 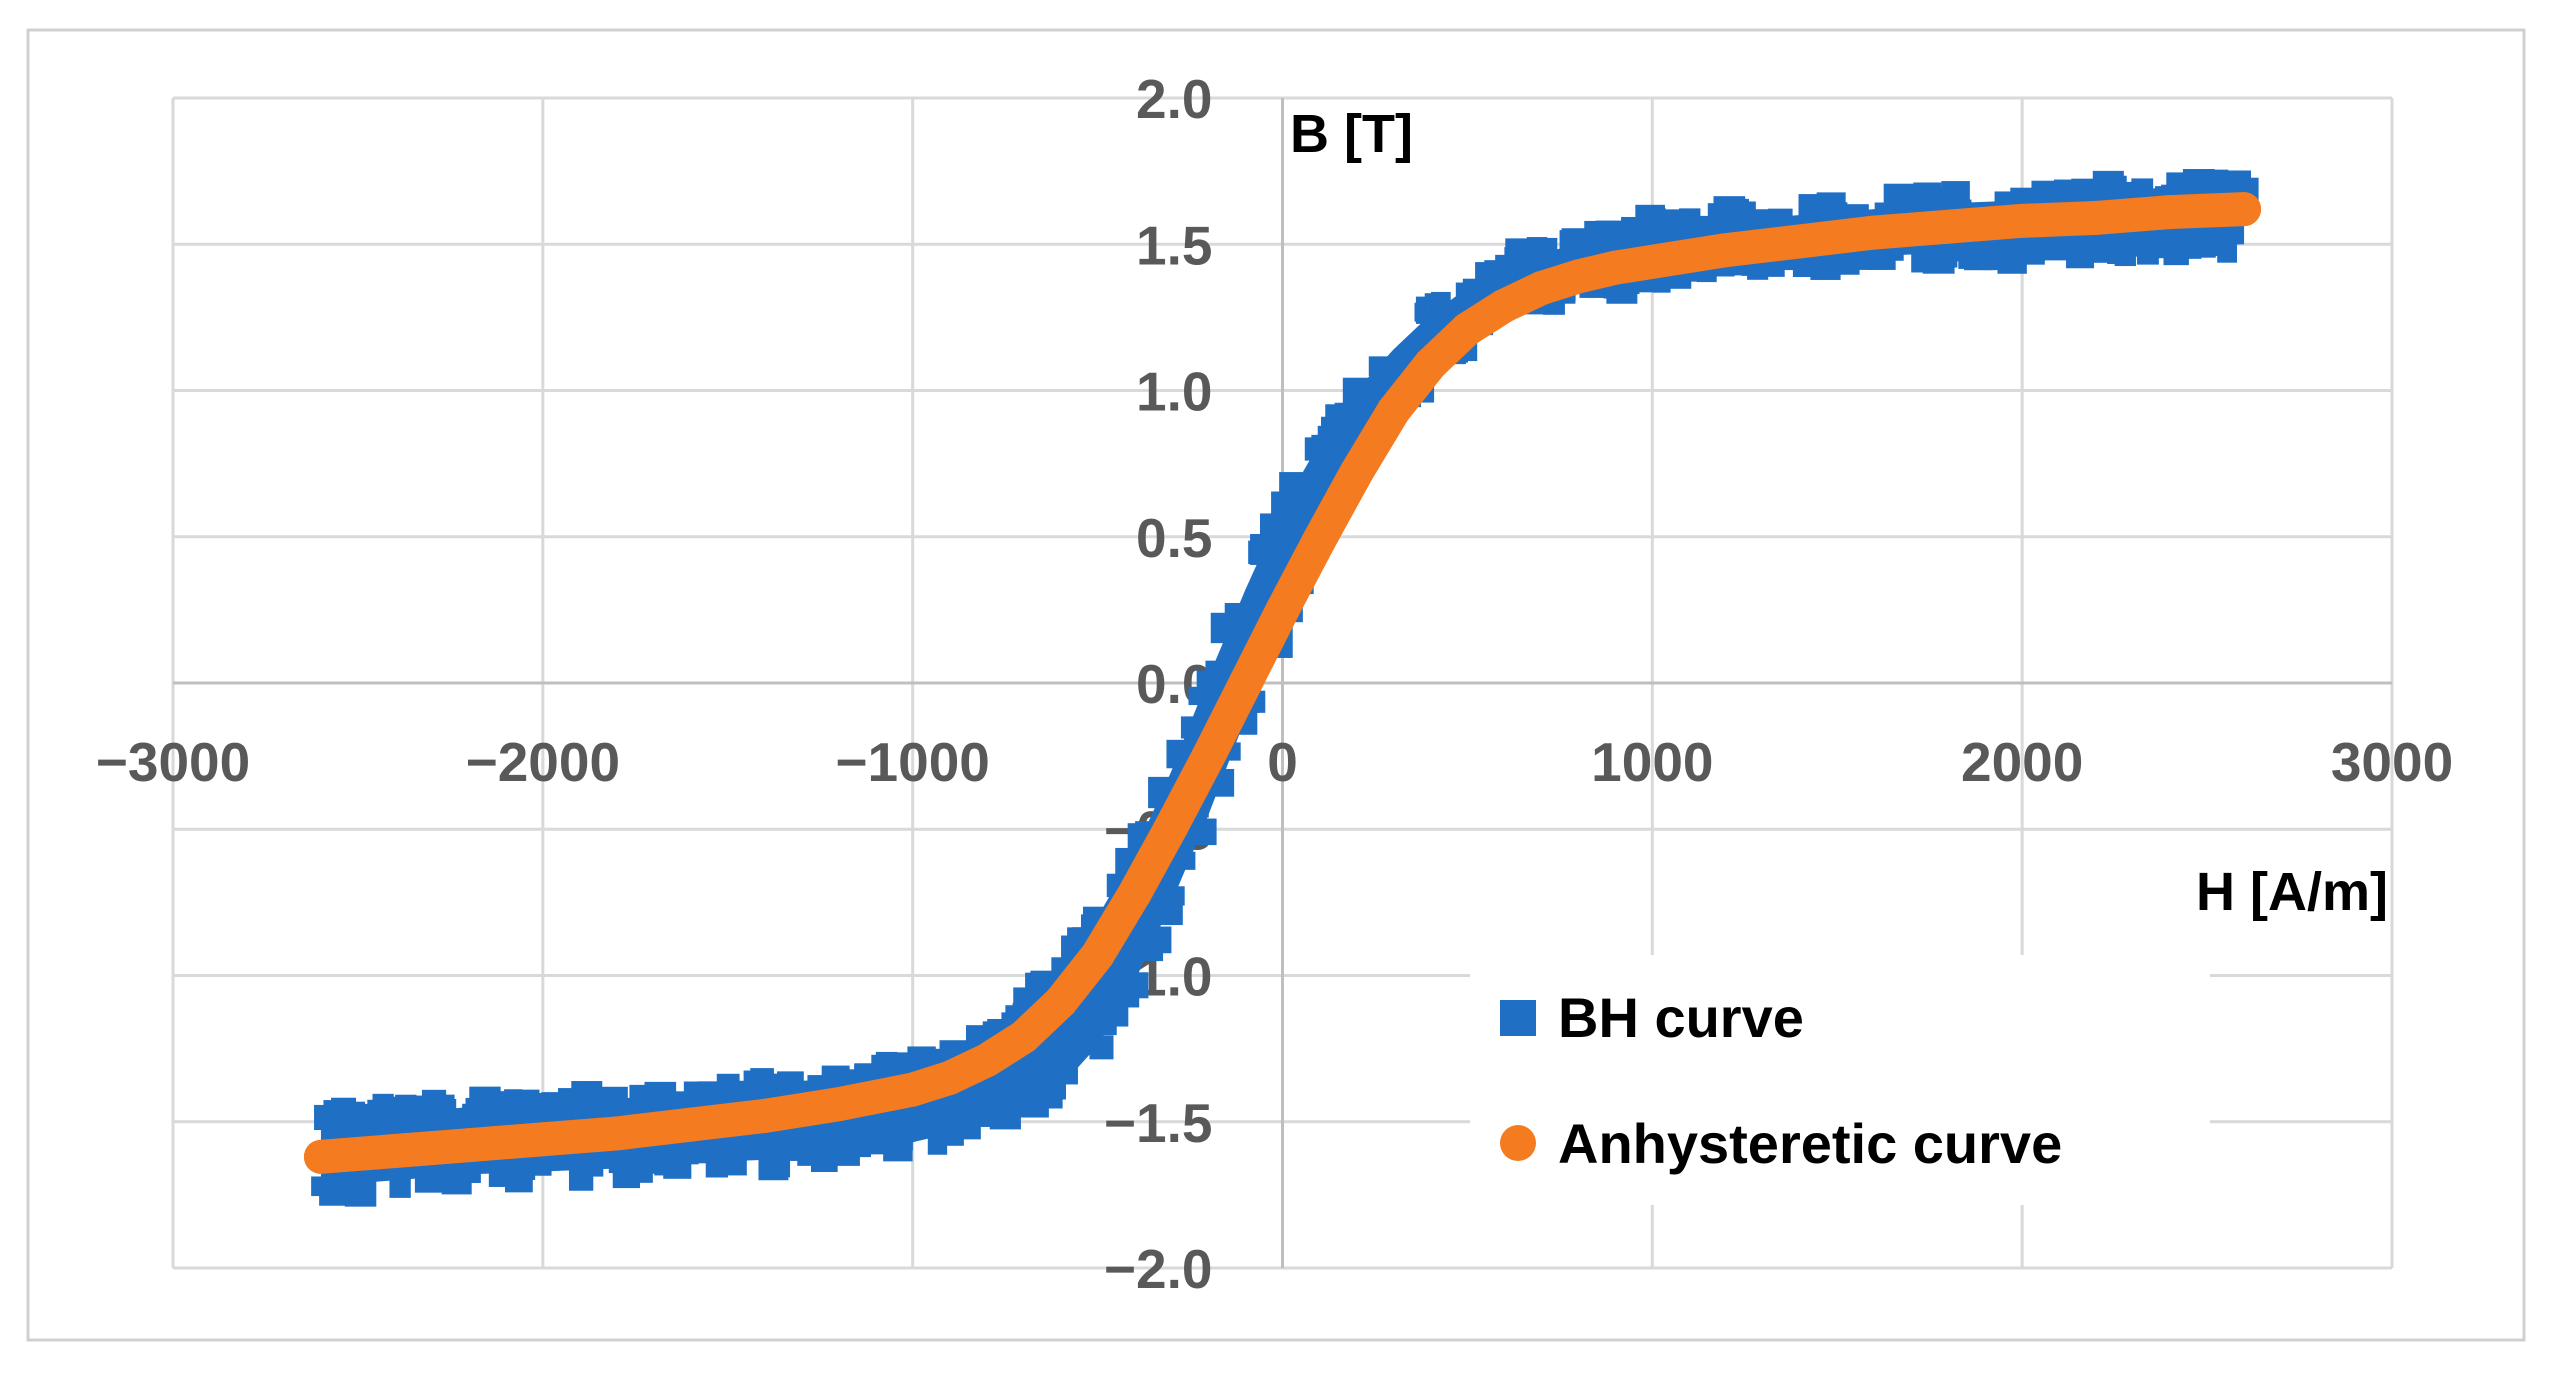 I want to click on legend-label-bh-curve: BH curve, so click(x=1681, y=1017).